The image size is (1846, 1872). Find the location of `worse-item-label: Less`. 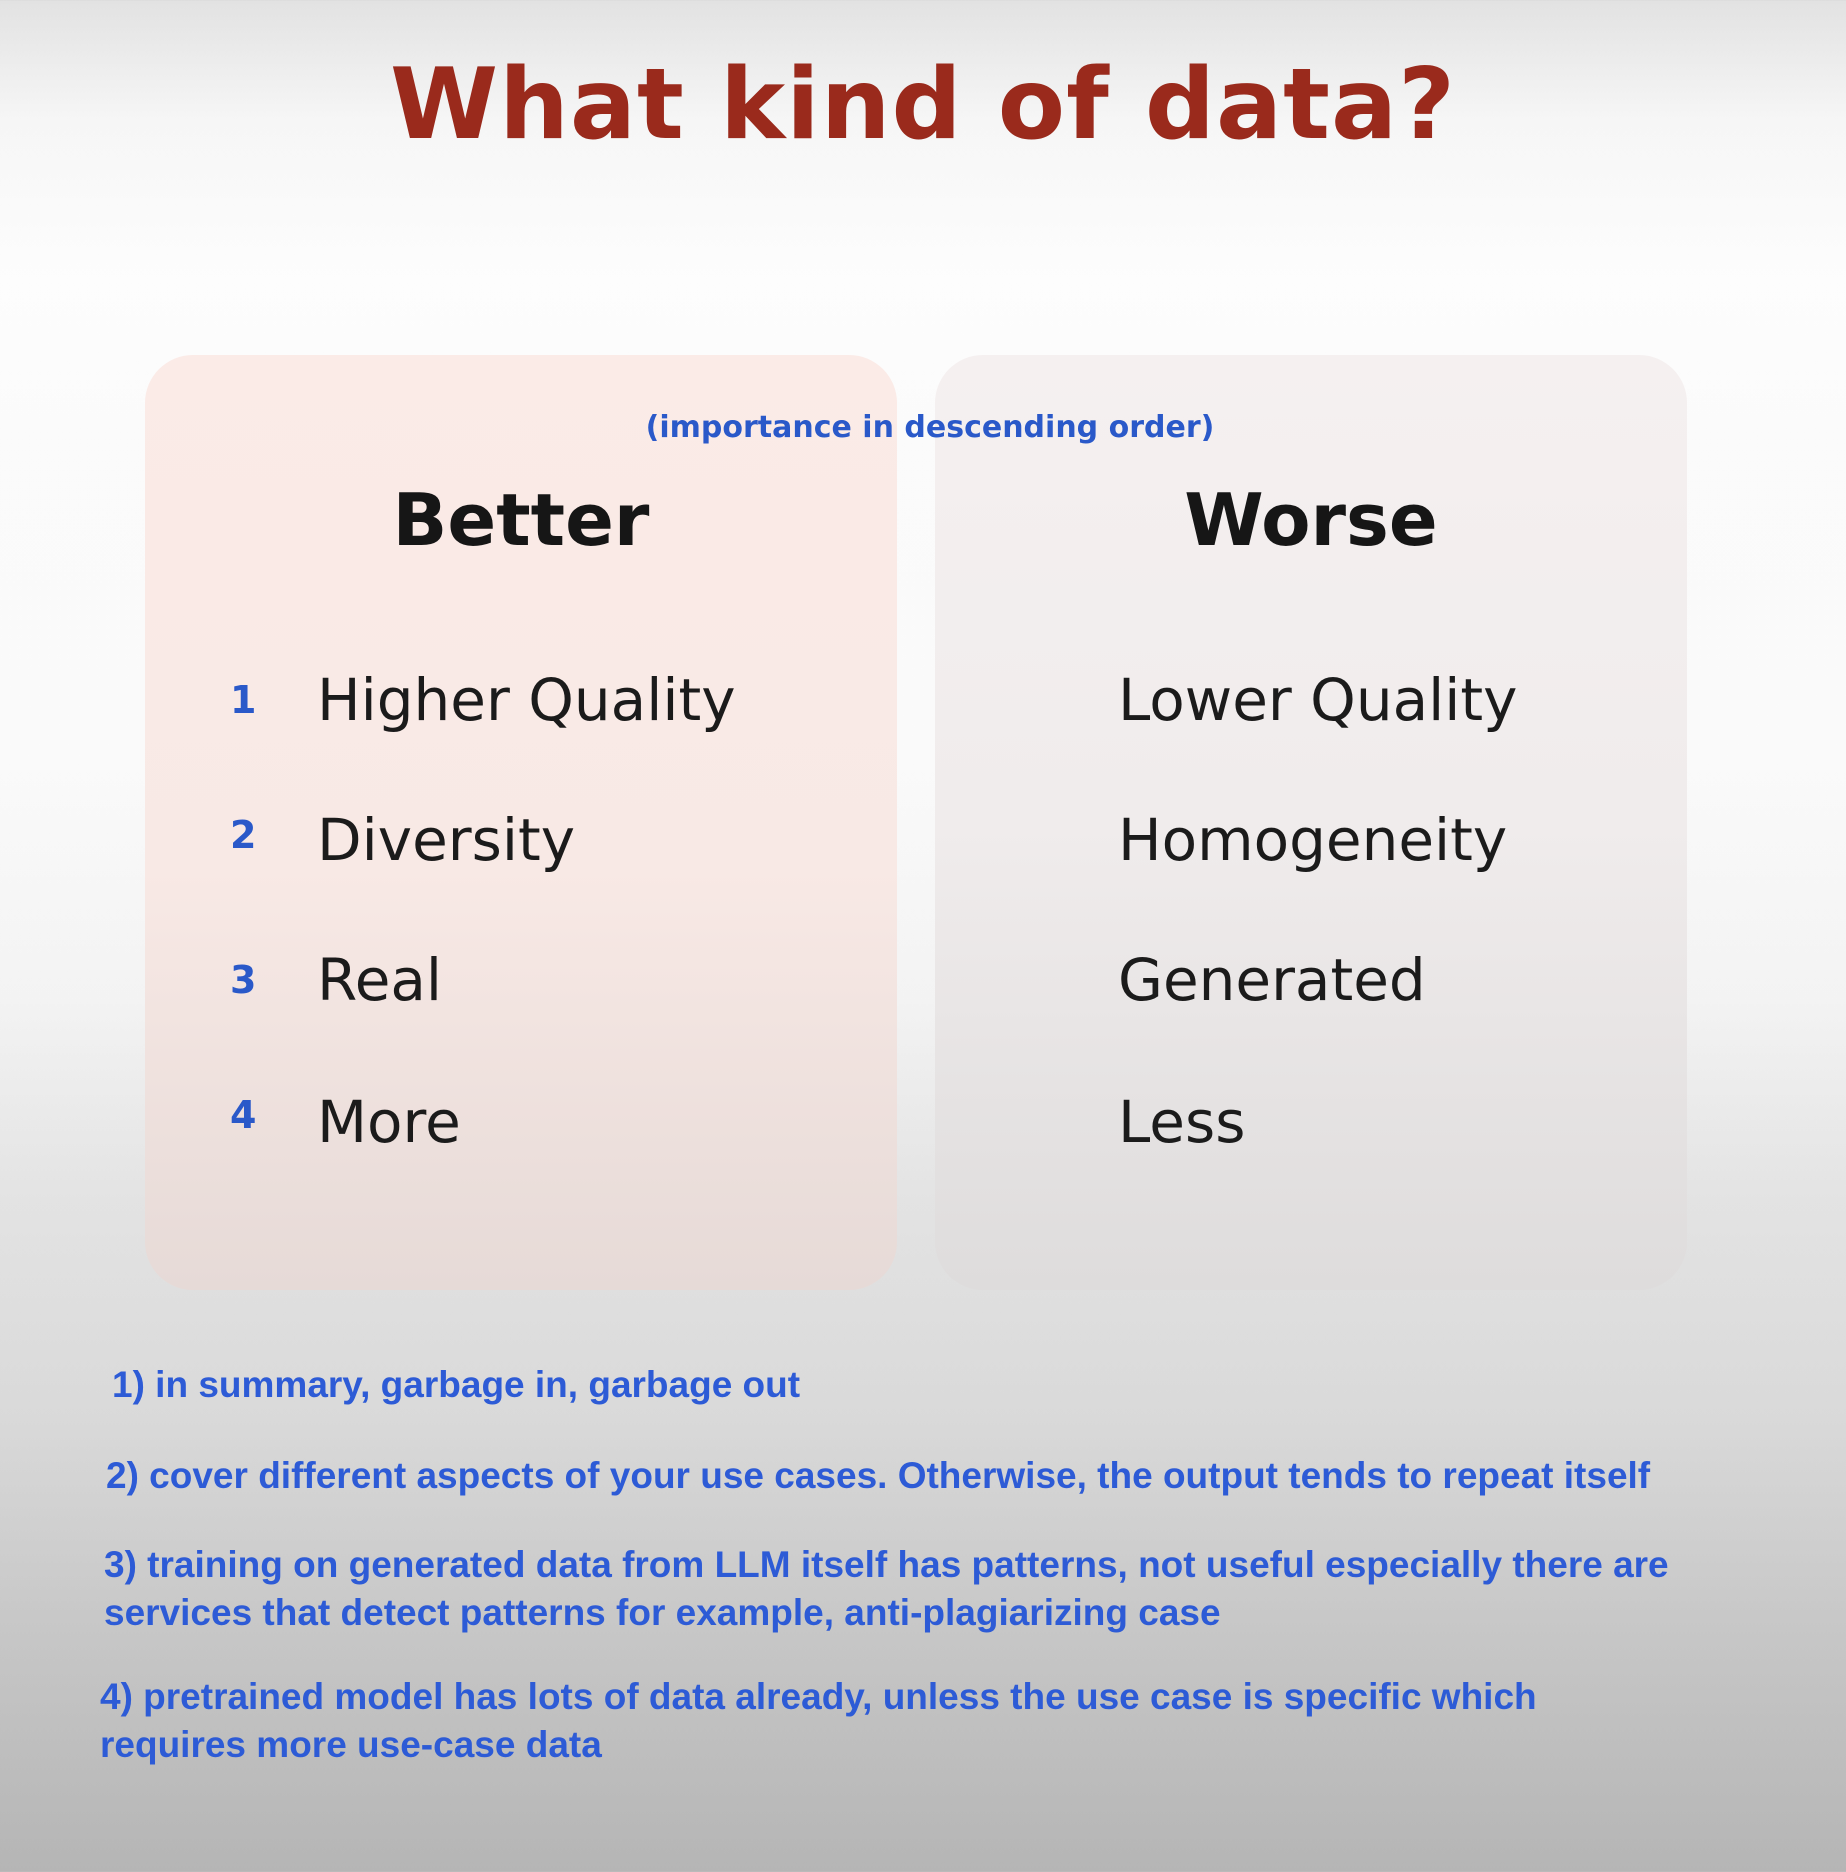

worse-item-label: Less is located at coordinates (1182, 1122).